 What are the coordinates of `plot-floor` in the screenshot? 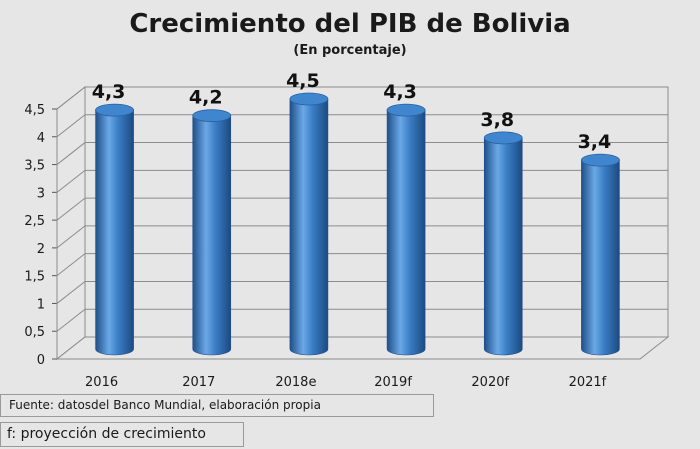 It's located at (362, 348).